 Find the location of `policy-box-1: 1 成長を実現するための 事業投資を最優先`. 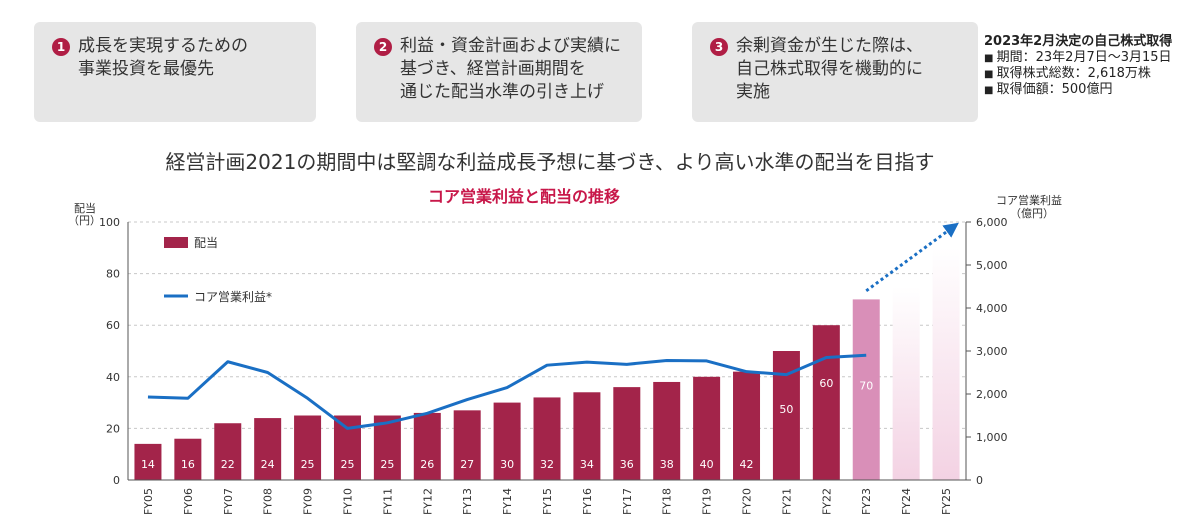

policy-box-1: 1 成長を実現するための 事業投資を最優先 is located at coordinates (175, 72).